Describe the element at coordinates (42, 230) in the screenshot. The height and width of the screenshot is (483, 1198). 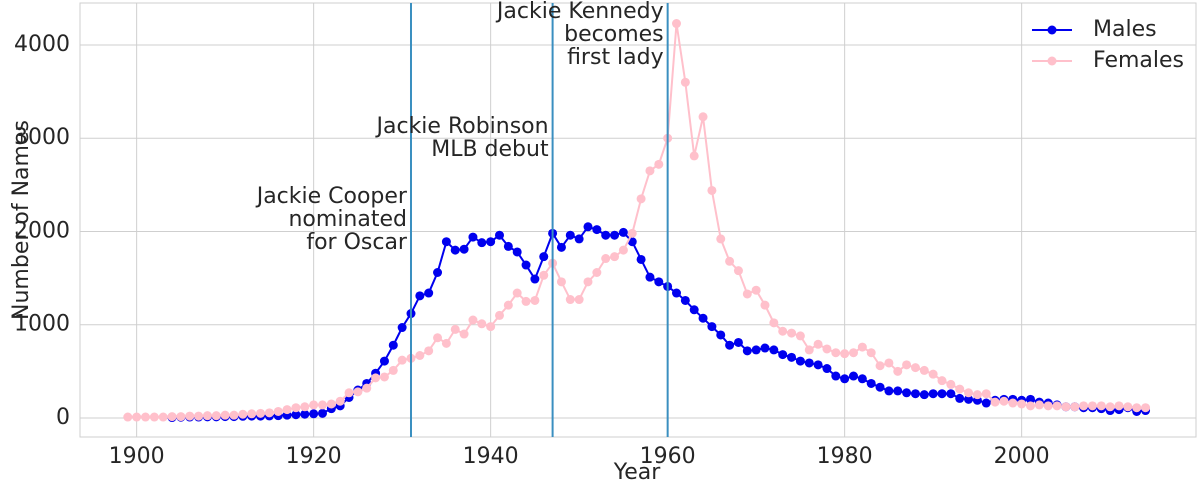
I see `y-tick-label: 2000` at that location.